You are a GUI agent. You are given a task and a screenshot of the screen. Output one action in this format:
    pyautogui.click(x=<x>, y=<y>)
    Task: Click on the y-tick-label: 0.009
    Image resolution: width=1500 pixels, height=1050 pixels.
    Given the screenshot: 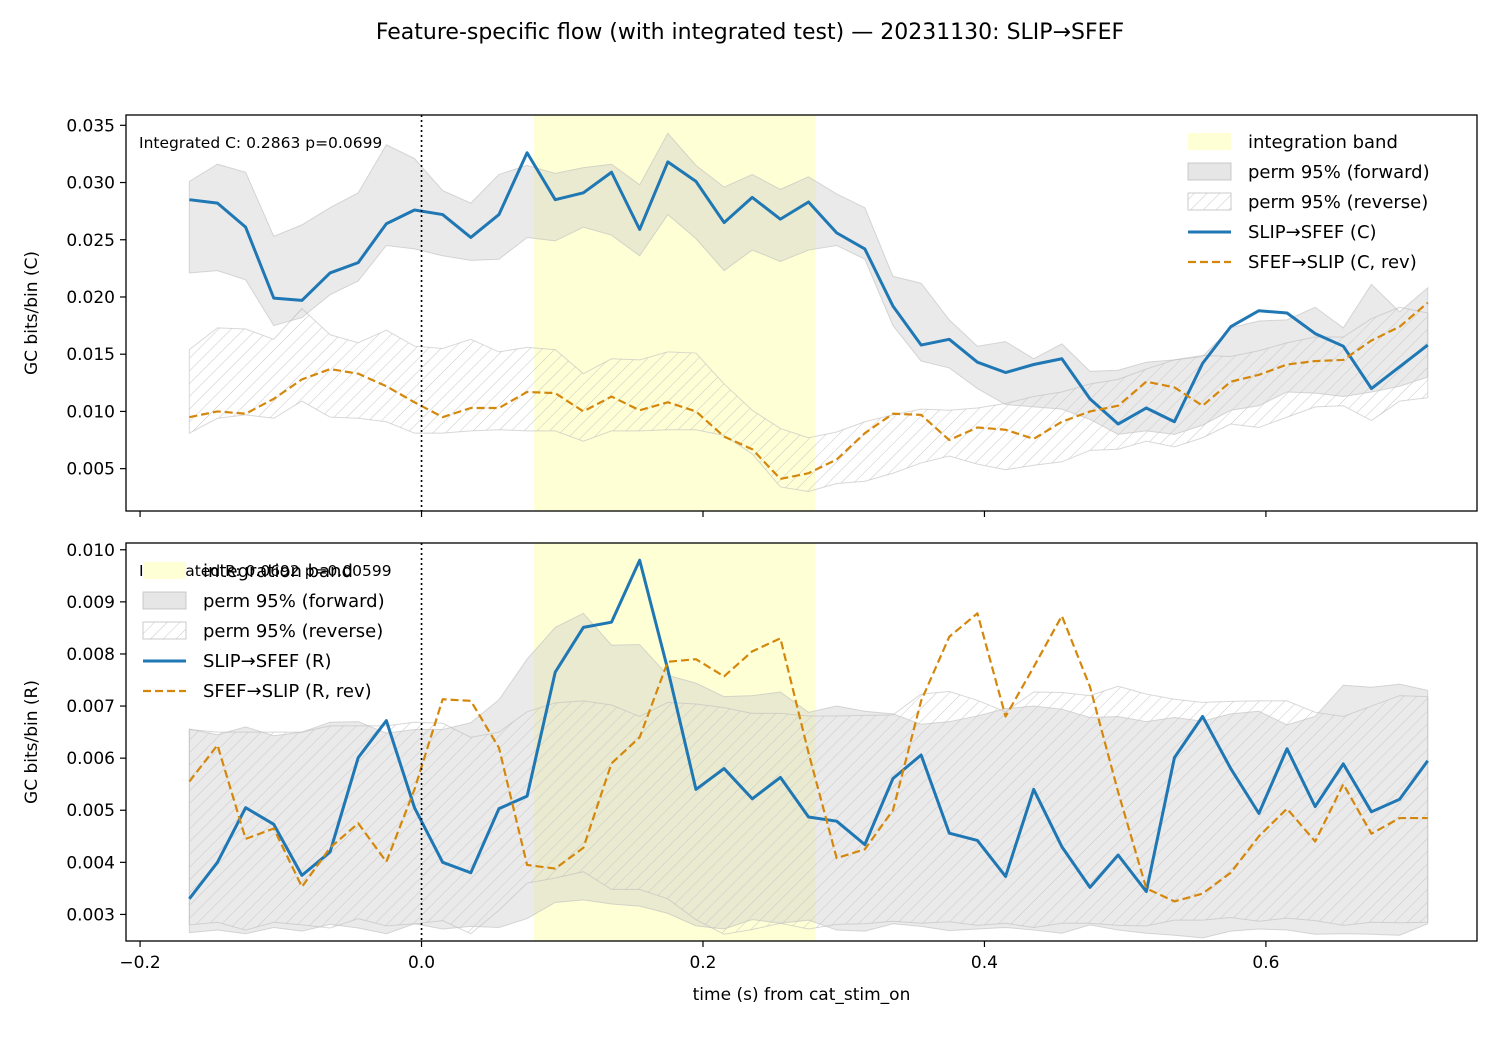 What is the action you would take?
    pyautogui.click(x=90, y=603)
    